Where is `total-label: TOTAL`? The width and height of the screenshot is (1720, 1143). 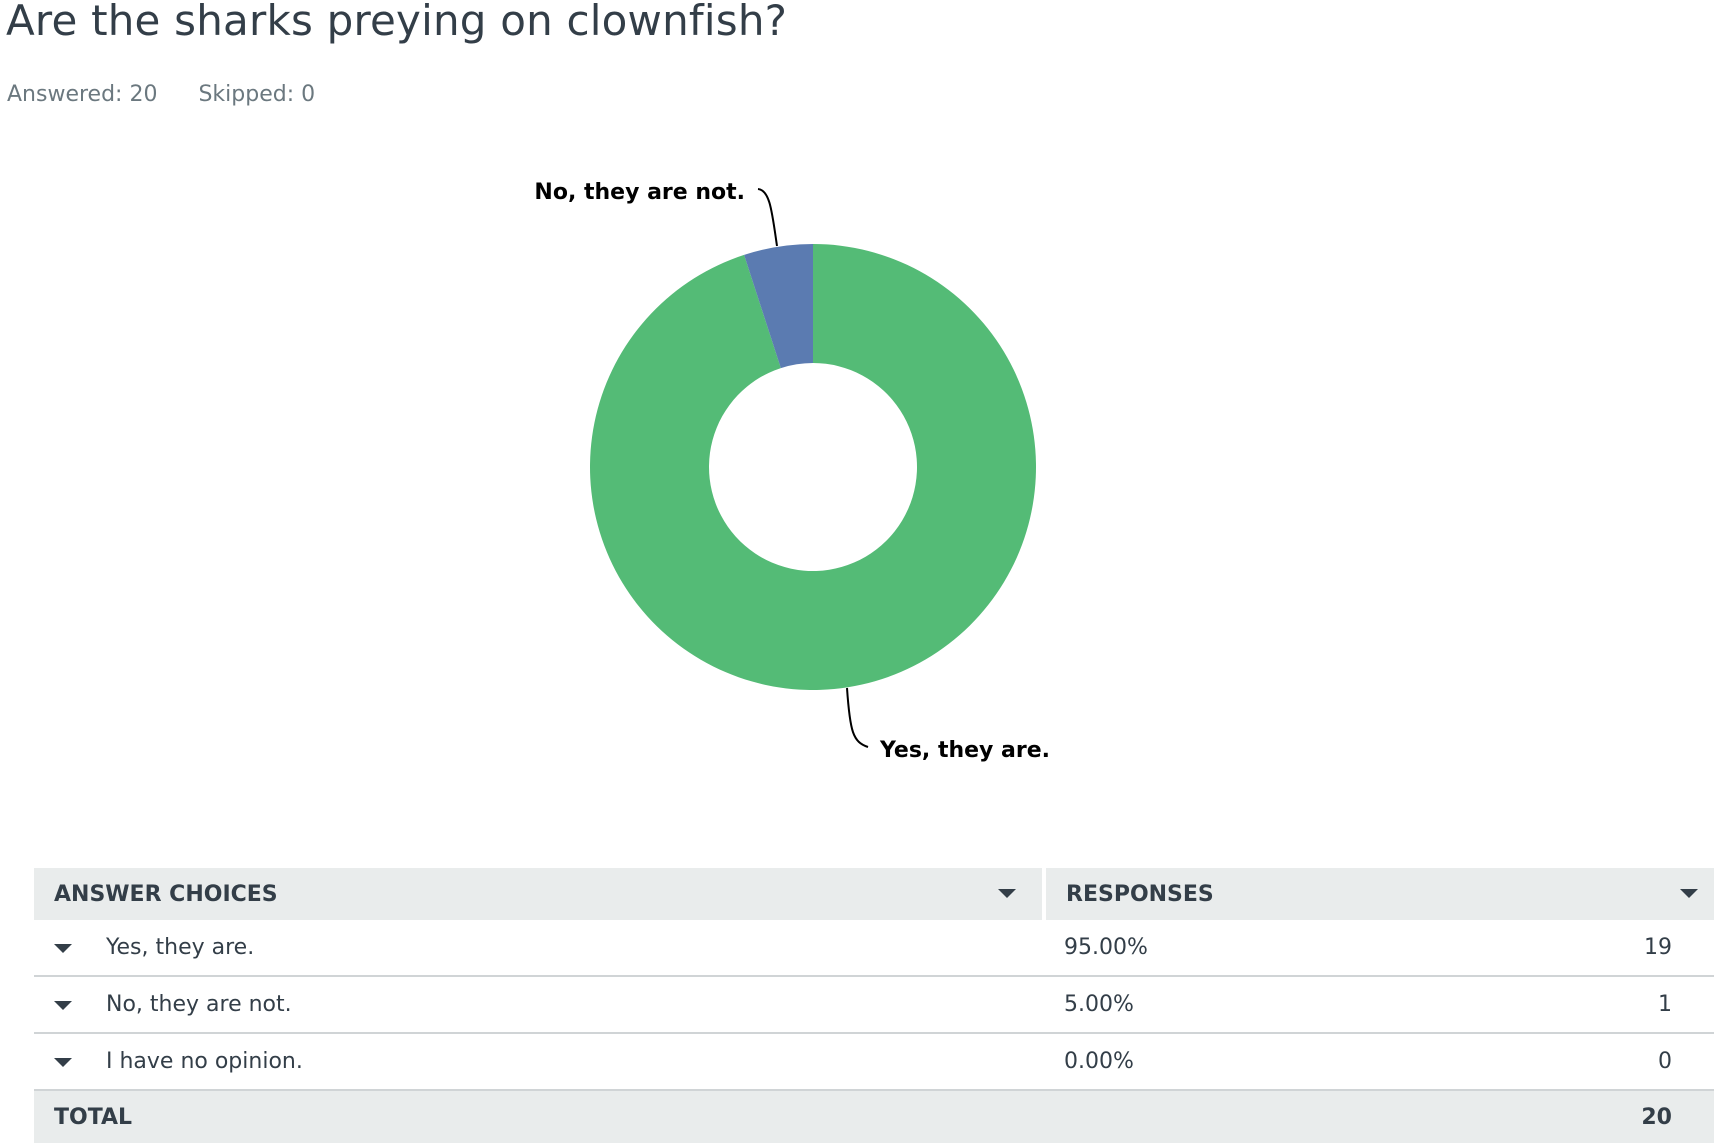 total-label: TOTAL is located at coordinates (539, 1116).